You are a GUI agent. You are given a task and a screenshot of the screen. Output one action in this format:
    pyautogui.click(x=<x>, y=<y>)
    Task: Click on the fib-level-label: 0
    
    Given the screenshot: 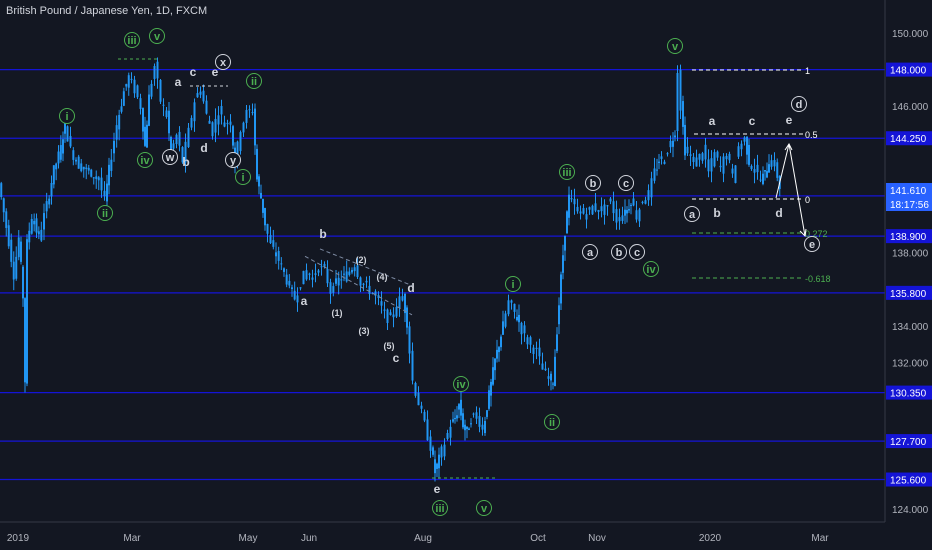 What is the action you would take?
    pyautogui.click(x=807, y=200)
    